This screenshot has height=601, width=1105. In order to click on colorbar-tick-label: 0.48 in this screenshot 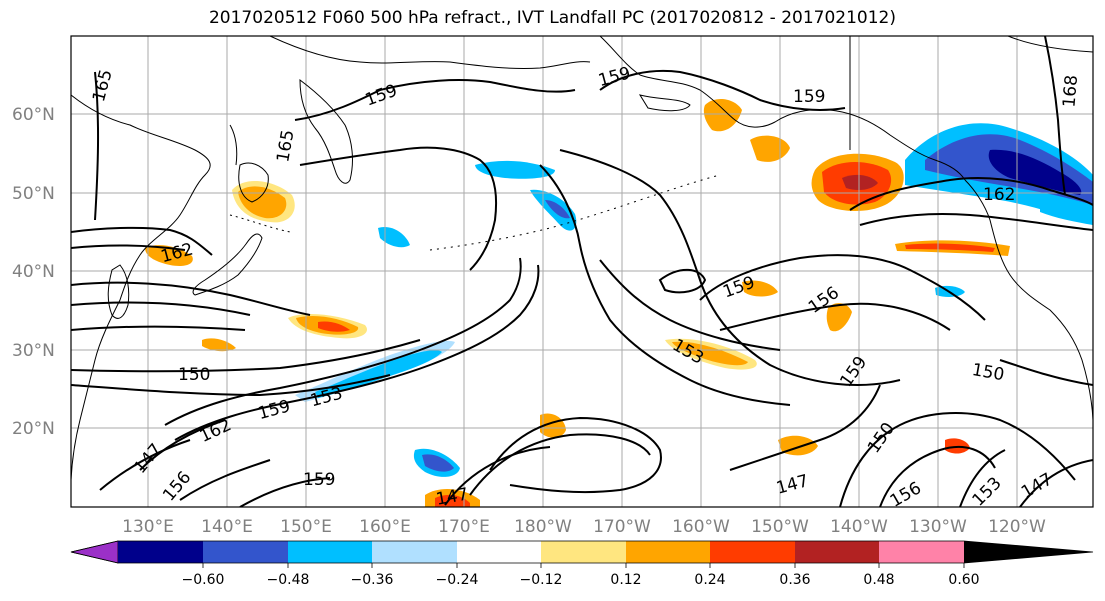, I will do `click(878, 580)`.